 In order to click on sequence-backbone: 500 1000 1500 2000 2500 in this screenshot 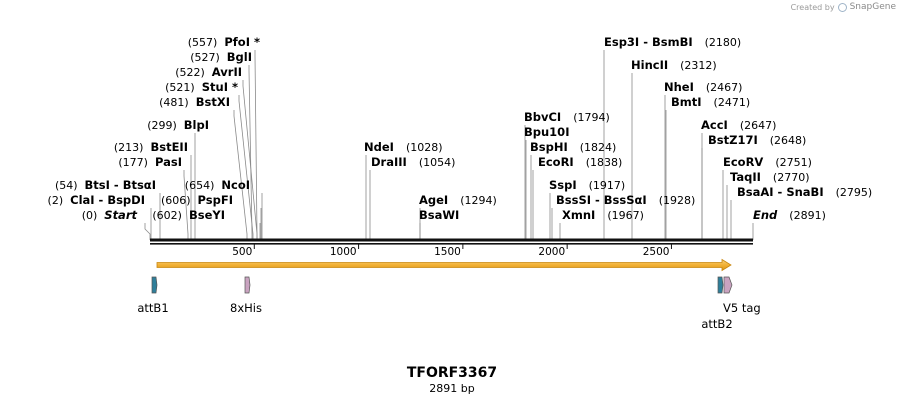, I will do `click(451, 248)`.